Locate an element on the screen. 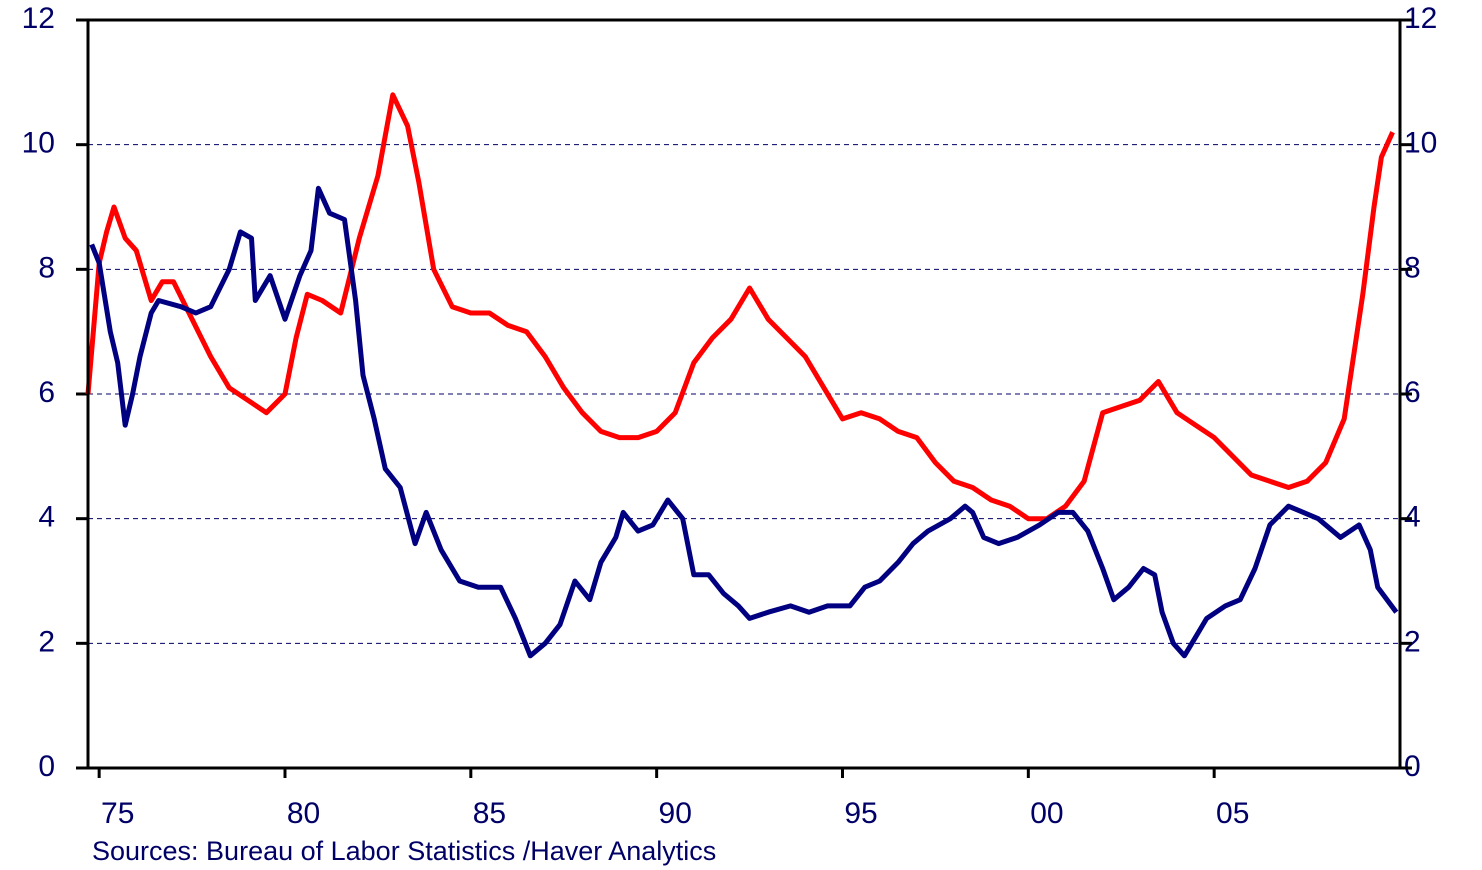 This screenshot has height=870, width=1482. y2-tick-label: 0 is located at coordinates (1412, 766).